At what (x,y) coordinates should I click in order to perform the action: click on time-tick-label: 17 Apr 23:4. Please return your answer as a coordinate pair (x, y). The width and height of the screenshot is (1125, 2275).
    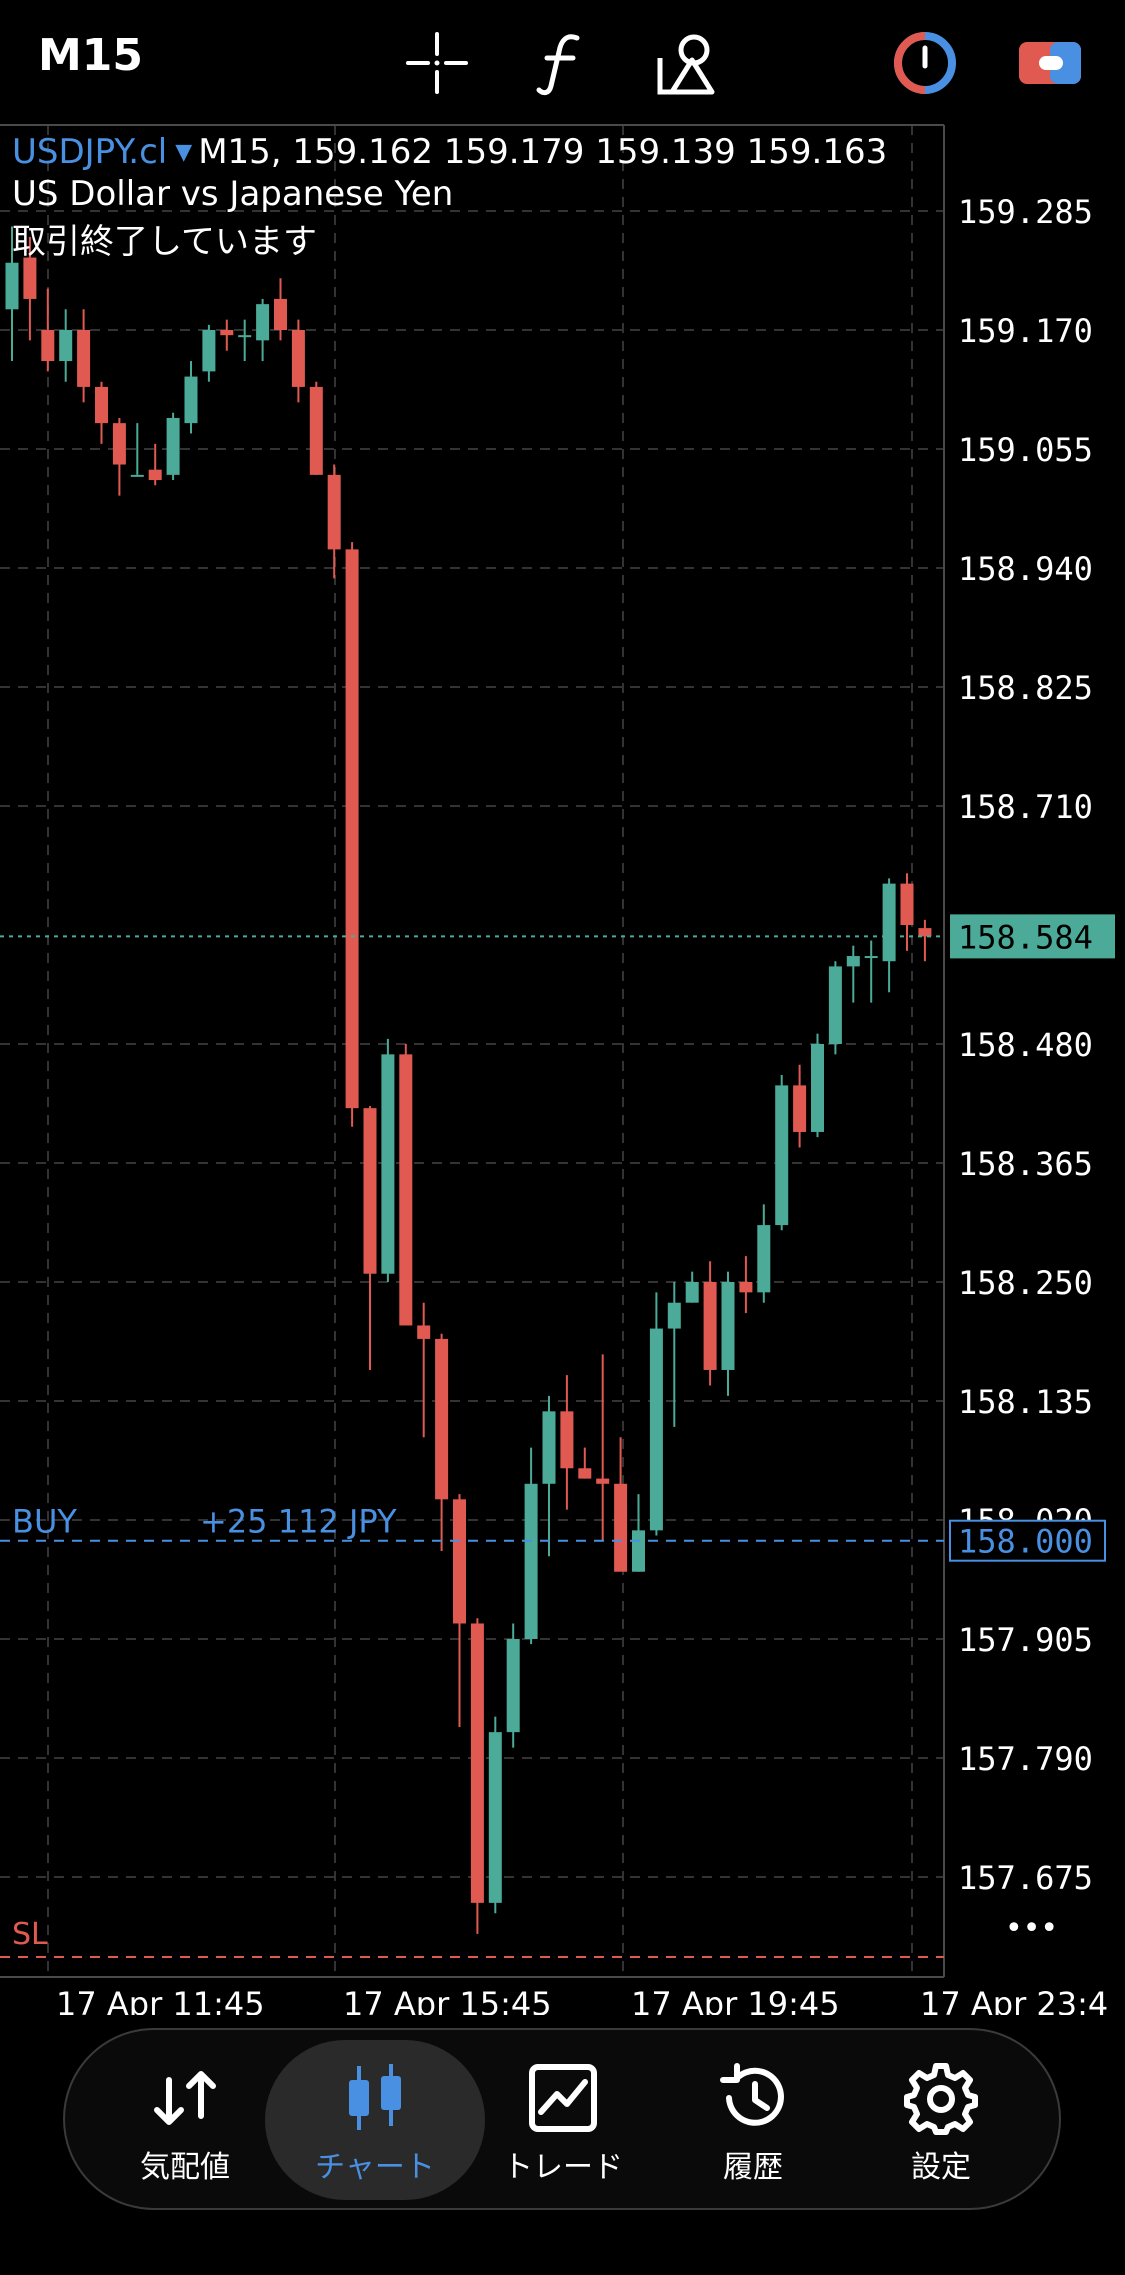
    Looking at the image, I should click on (1014, 2000).